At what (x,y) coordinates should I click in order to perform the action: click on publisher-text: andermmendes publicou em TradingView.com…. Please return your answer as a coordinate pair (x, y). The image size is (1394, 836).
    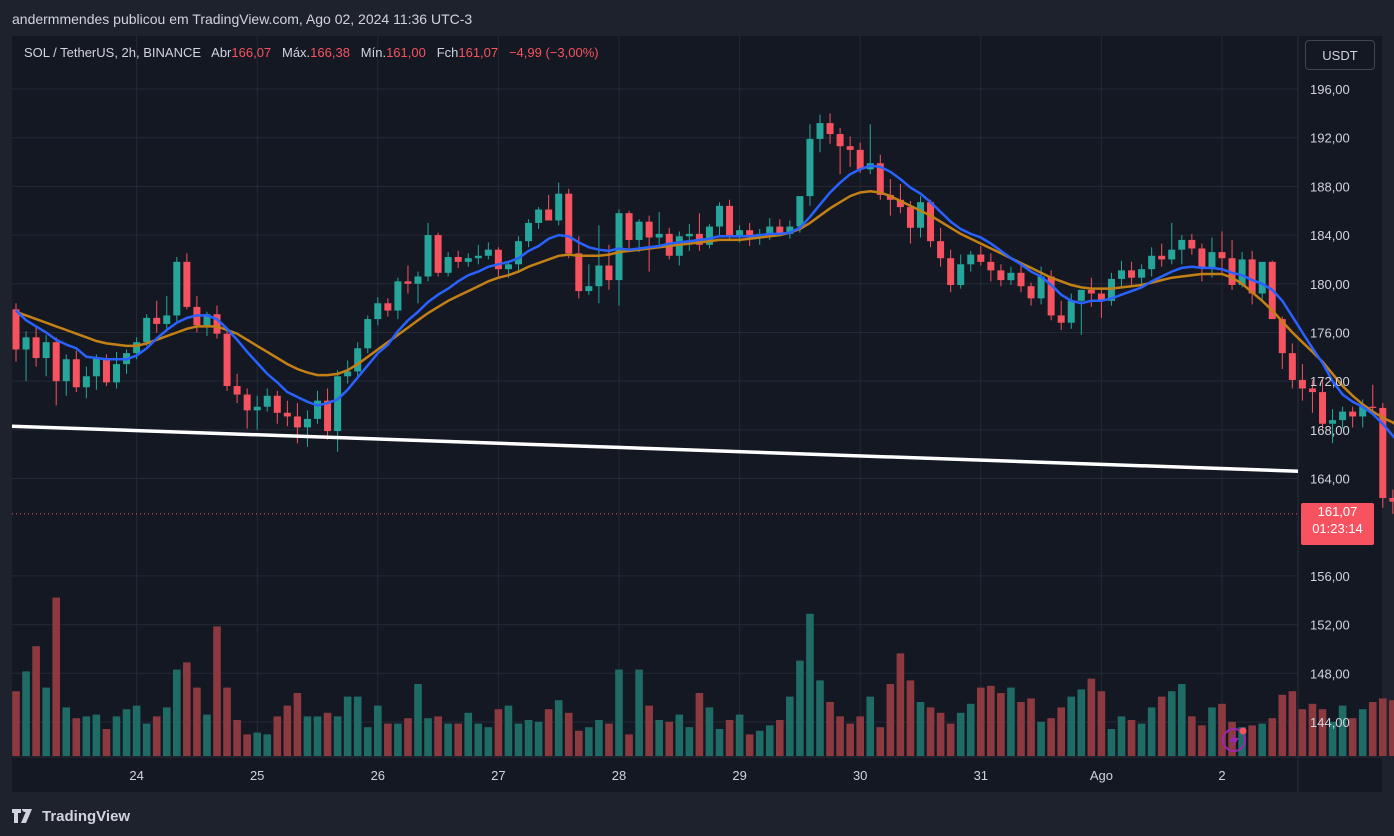
    Looking at the image, I should click on (242, 19).